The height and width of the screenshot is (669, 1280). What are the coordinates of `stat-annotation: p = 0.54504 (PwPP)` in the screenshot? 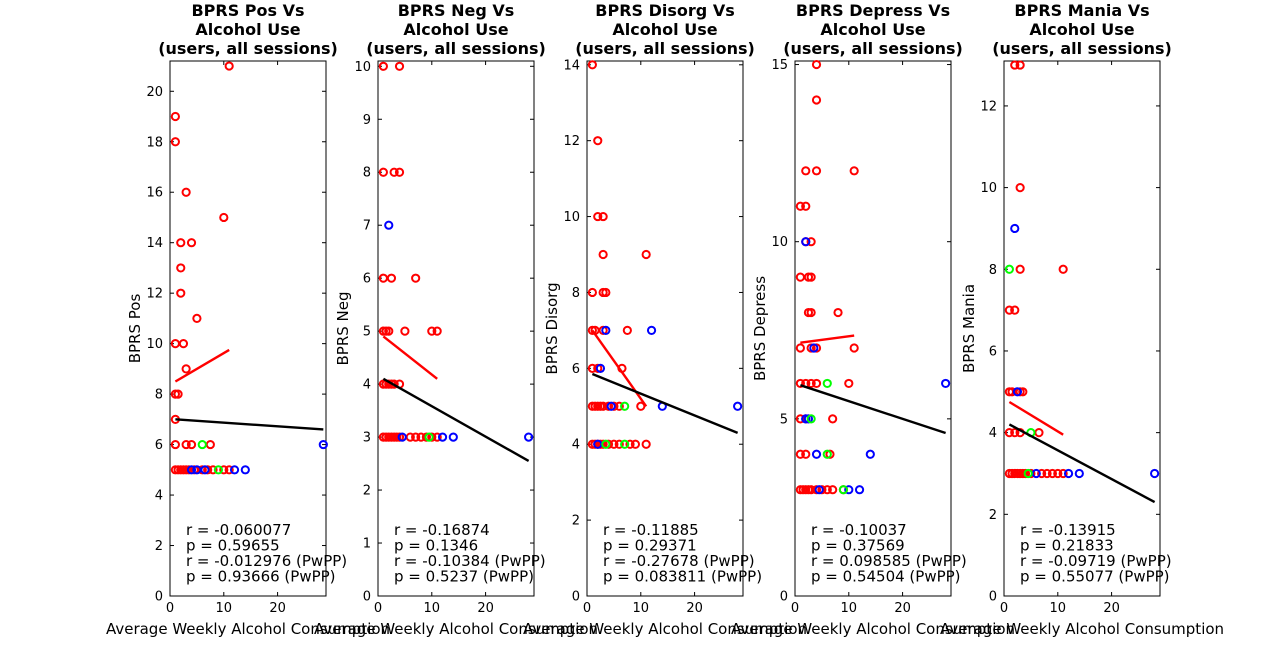 It's located at (886, 577).